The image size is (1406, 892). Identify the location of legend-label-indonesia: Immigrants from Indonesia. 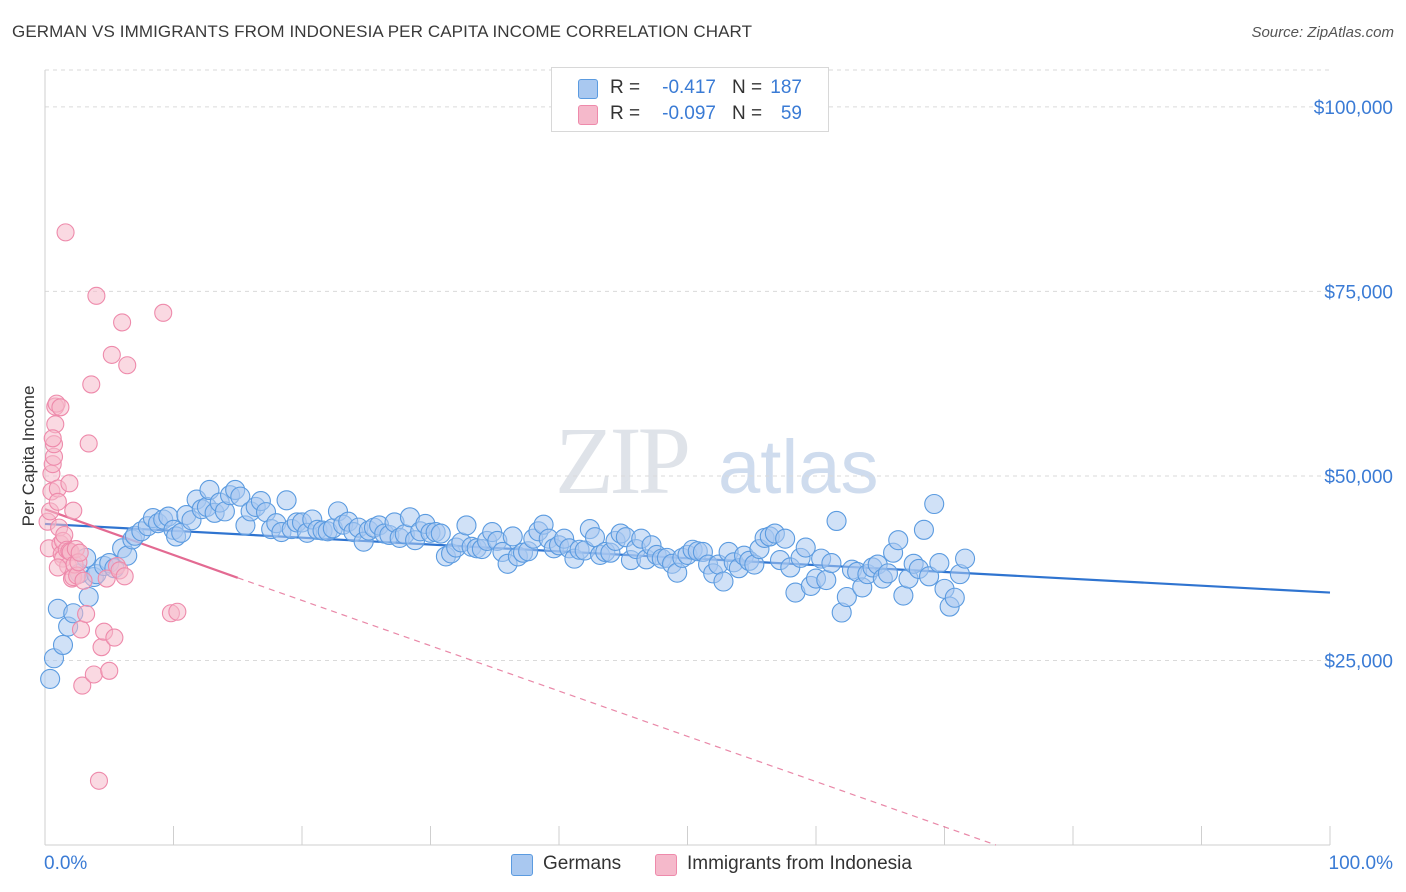
(799, 863).